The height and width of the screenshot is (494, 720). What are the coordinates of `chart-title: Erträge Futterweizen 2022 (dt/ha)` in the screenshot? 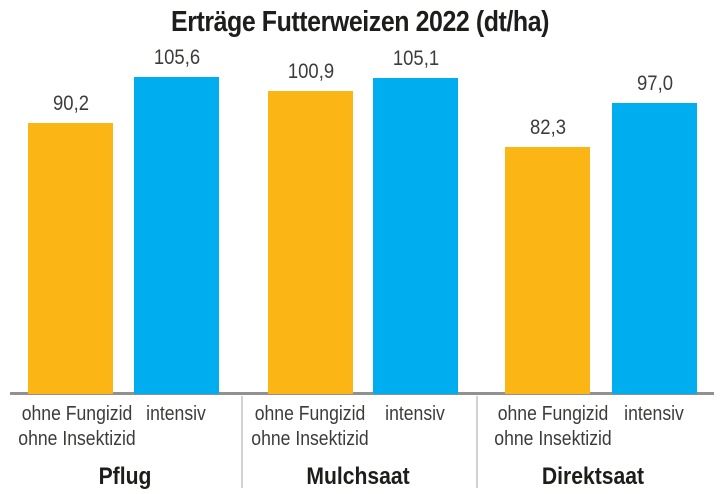 It's located at (360, 22).